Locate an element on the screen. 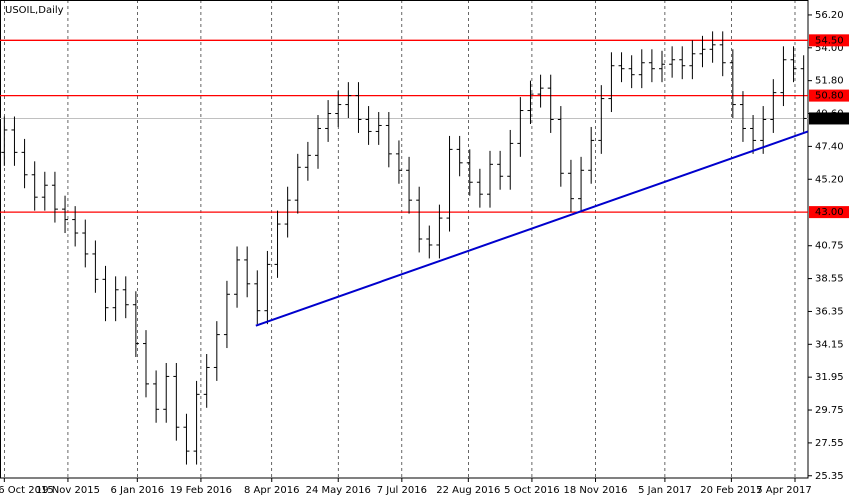  chart-title: USOIL,Daily is located at coordinates (34, 10).